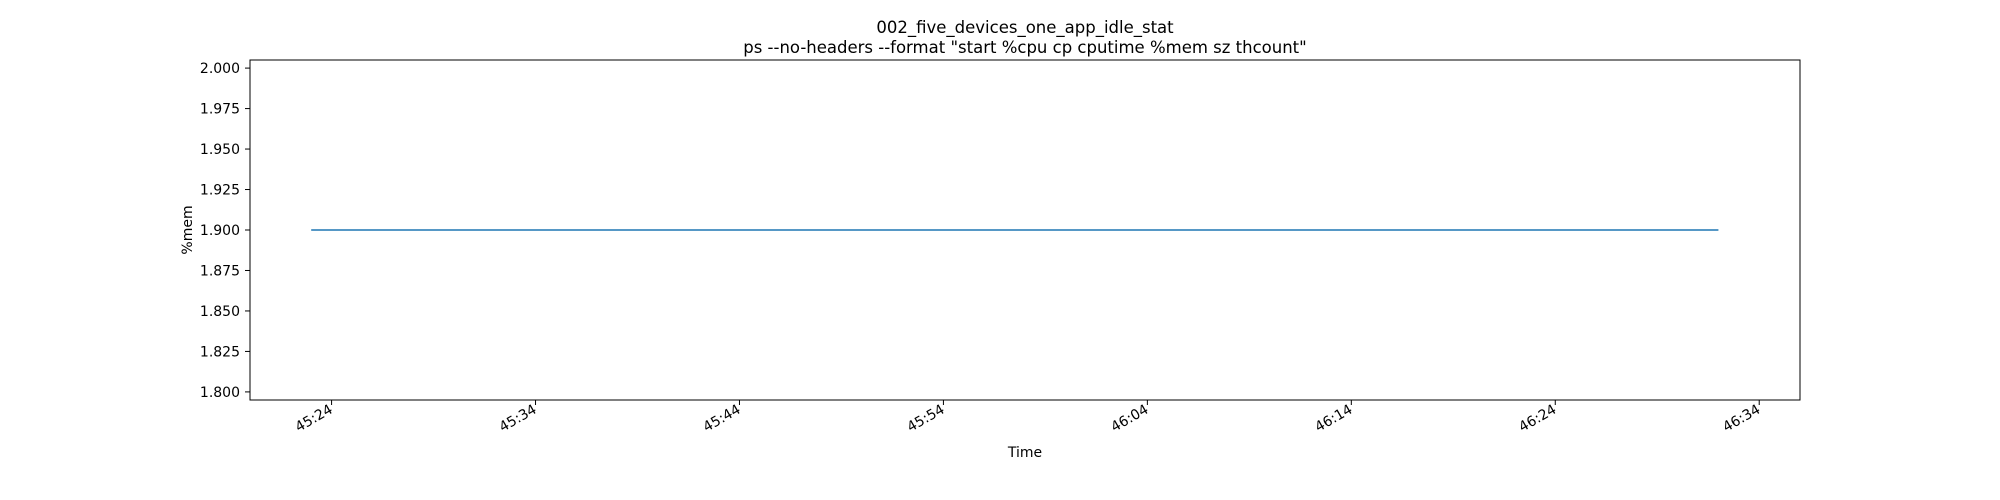 The height and width of the screenshot is (500, 2000). I want to click on chart-title: 002_five_devices_one_app_idle_stat, so click(1025, 28).